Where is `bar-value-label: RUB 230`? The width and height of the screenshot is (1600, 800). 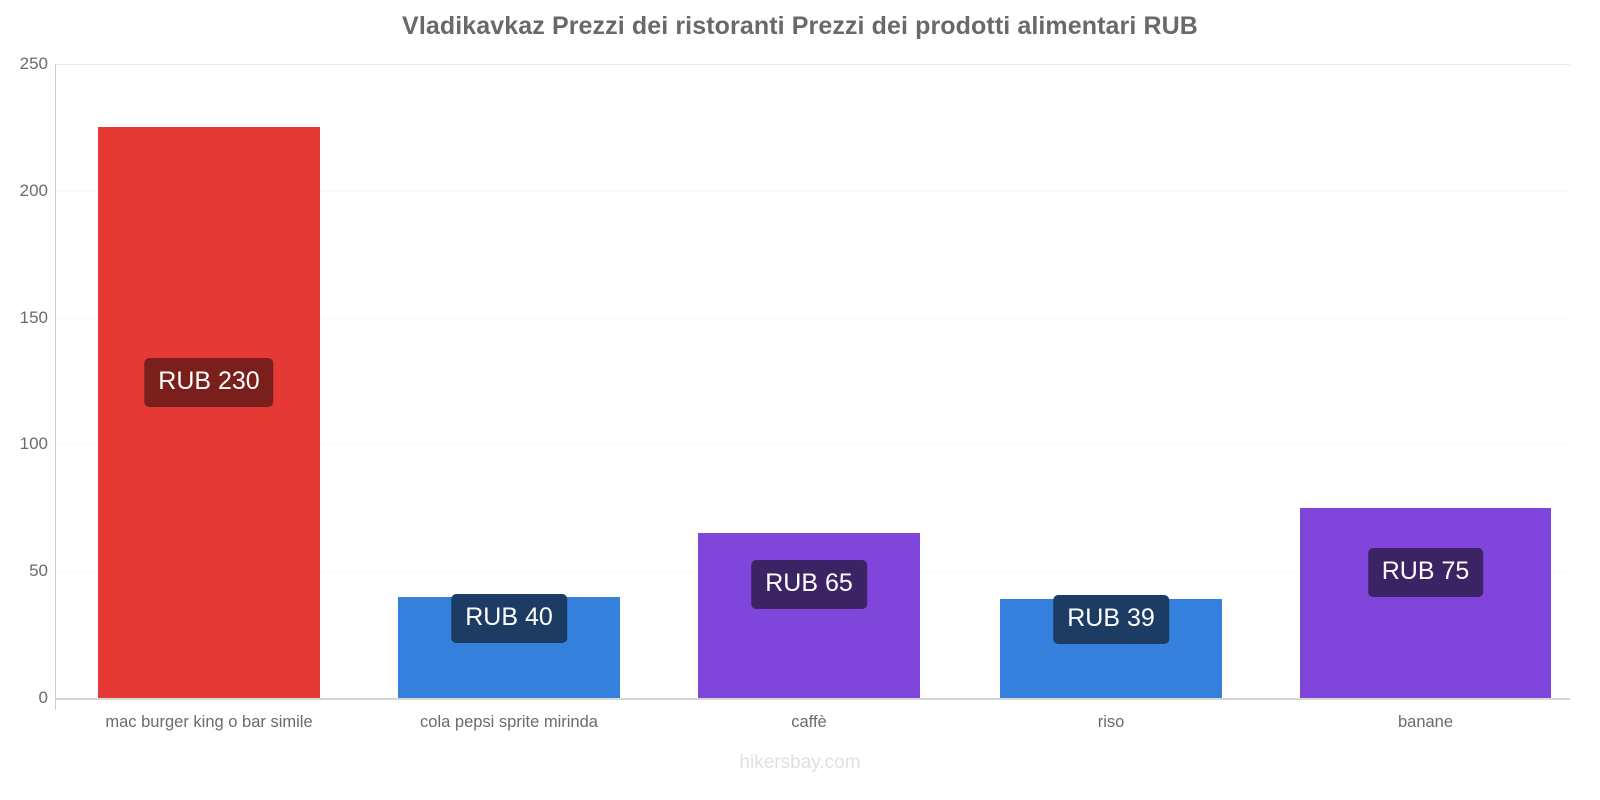
bar-value-label: RUB 230 is located at coordinates (209, 382).